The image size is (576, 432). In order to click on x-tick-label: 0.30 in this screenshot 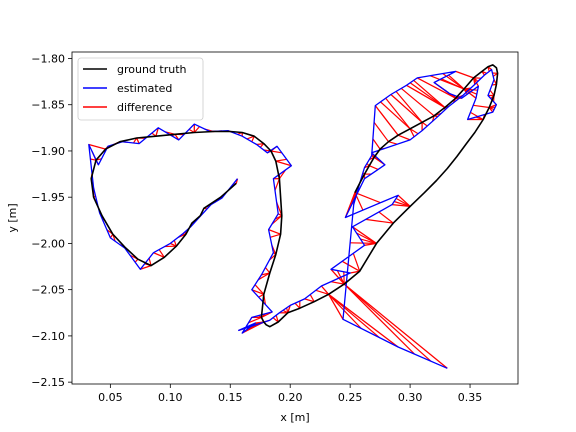, I will do `click(410, 397)`.